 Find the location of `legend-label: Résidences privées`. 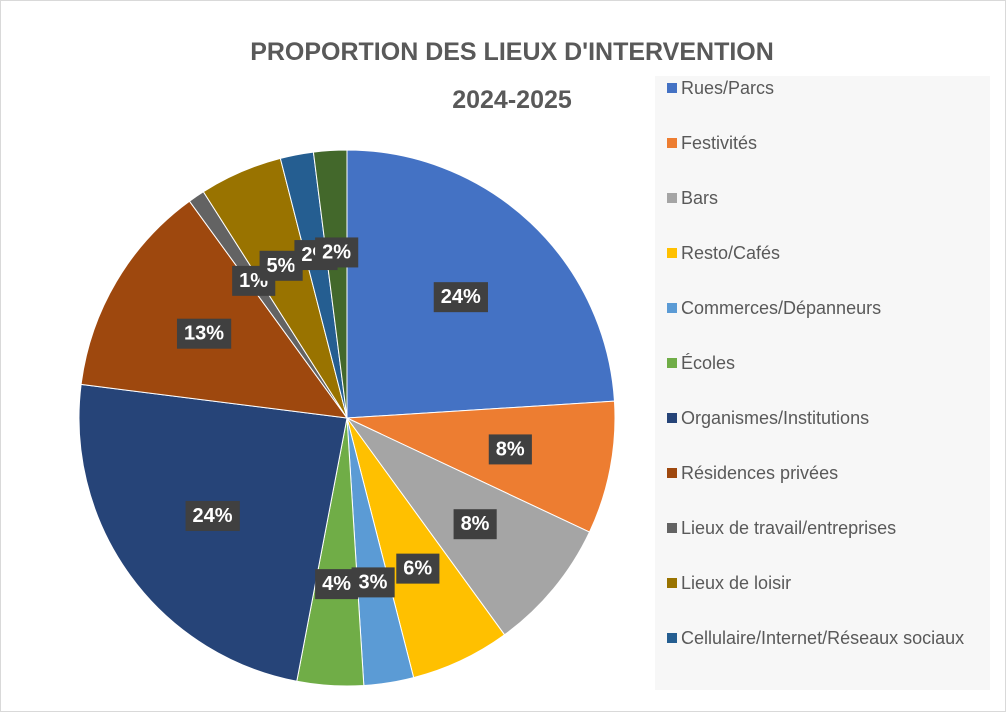

legend-label: Résidences privées is located at coordinates (760, 473).